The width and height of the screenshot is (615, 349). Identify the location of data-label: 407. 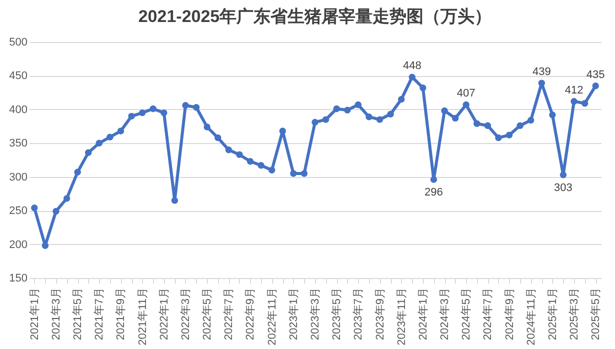
(466, 94).